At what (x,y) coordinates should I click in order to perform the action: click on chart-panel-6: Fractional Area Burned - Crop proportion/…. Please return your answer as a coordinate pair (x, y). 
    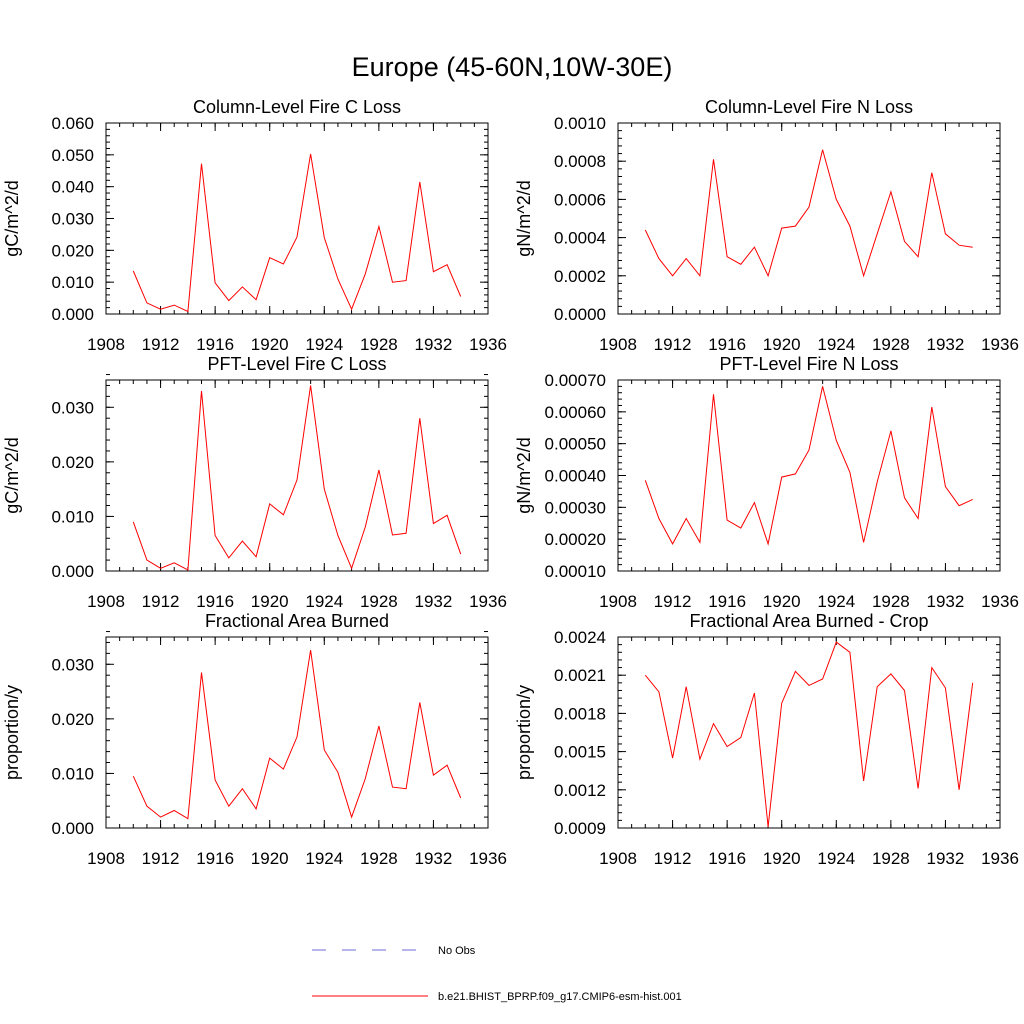
    Looking at the image, I should click on (766, 739).